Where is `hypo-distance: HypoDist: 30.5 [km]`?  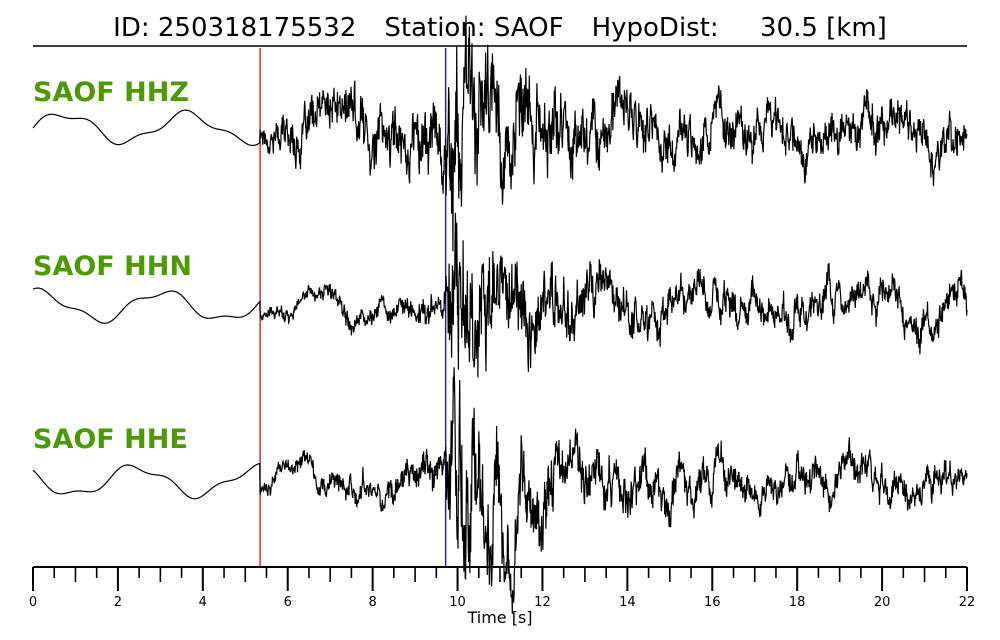
hypo-distance: HypoDist: 30.5 [km] is located at coordinates (739, 28).